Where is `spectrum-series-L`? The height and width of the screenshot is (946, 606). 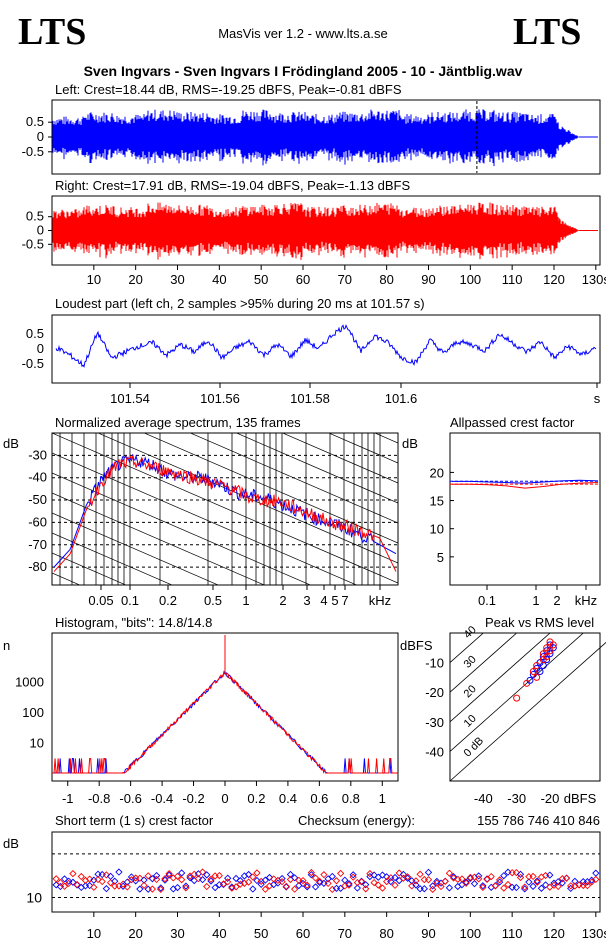 spectrum-series-L is located at coordinates (225, 511).